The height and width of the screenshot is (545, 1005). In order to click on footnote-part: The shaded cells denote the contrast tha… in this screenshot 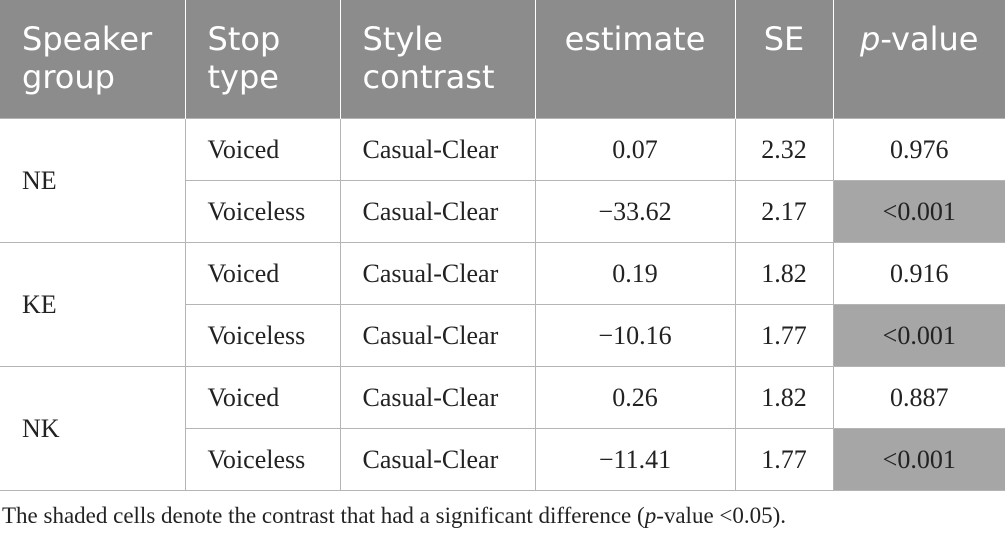, I will do `click(323, 515)`.